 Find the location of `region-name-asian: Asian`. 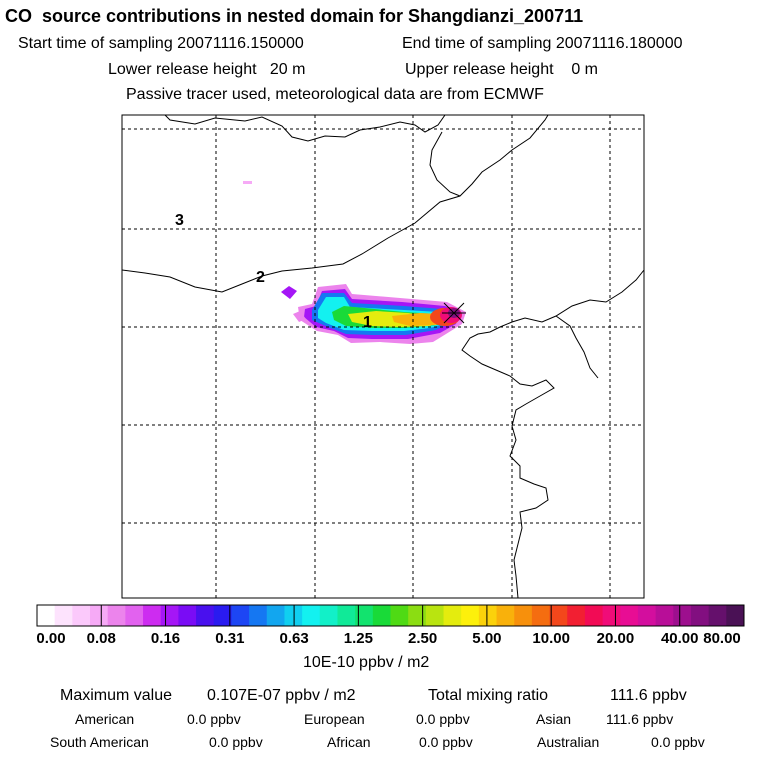

region-name-asian: Asian is located at coordinates (554, 719).